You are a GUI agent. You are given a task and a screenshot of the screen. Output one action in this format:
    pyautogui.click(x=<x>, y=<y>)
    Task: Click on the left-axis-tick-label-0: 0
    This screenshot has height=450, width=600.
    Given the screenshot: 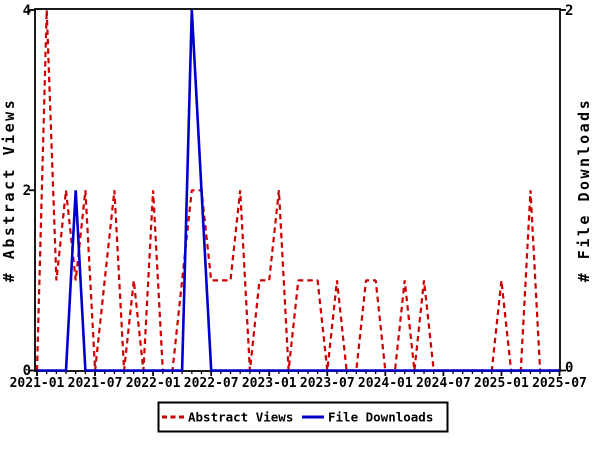 What is the action you would take?
    pyautogui.click(x=27, y=371)
    